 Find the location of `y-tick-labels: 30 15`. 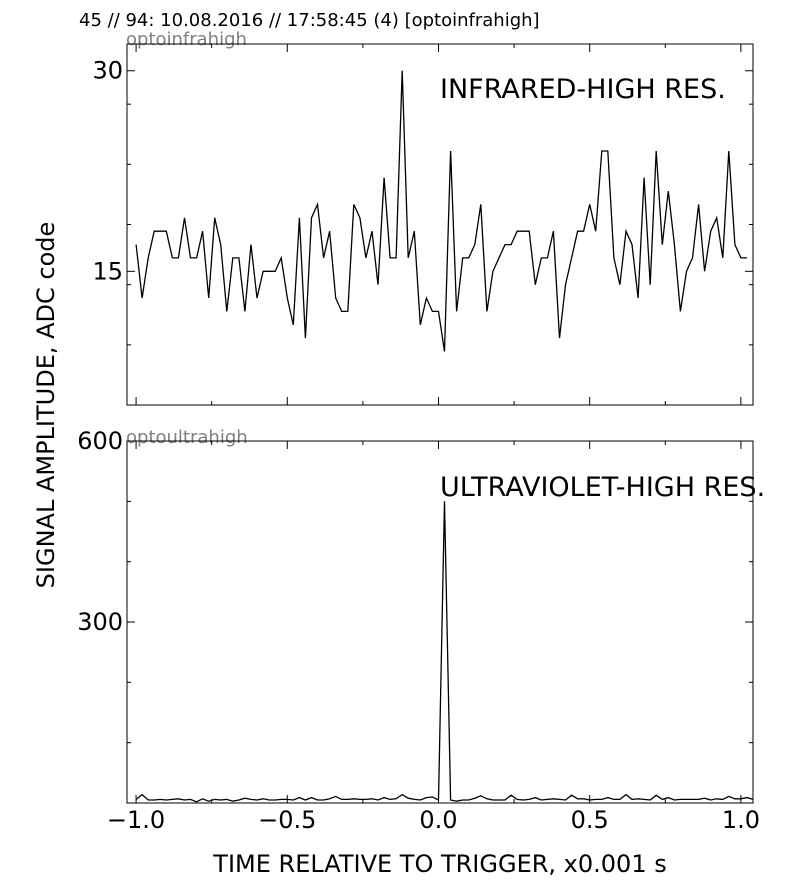

y-tick-labels: 30 15 is located at coordinates (107, 171).